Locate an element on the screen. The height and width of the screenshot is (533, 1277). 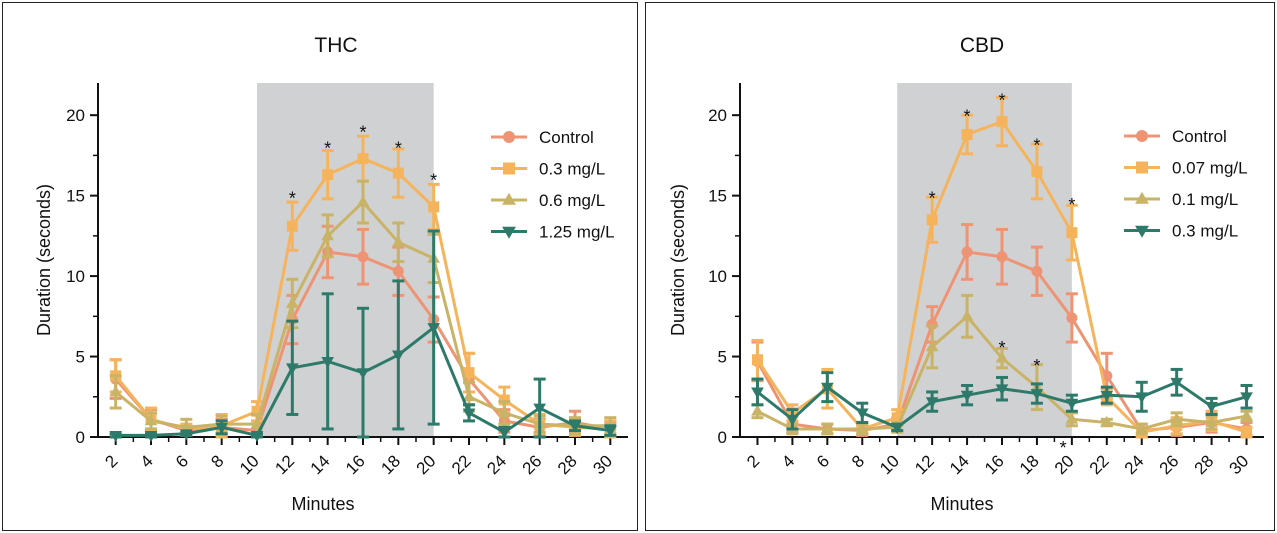
x-tick-label: 2 is located at coordinates (753, 461).